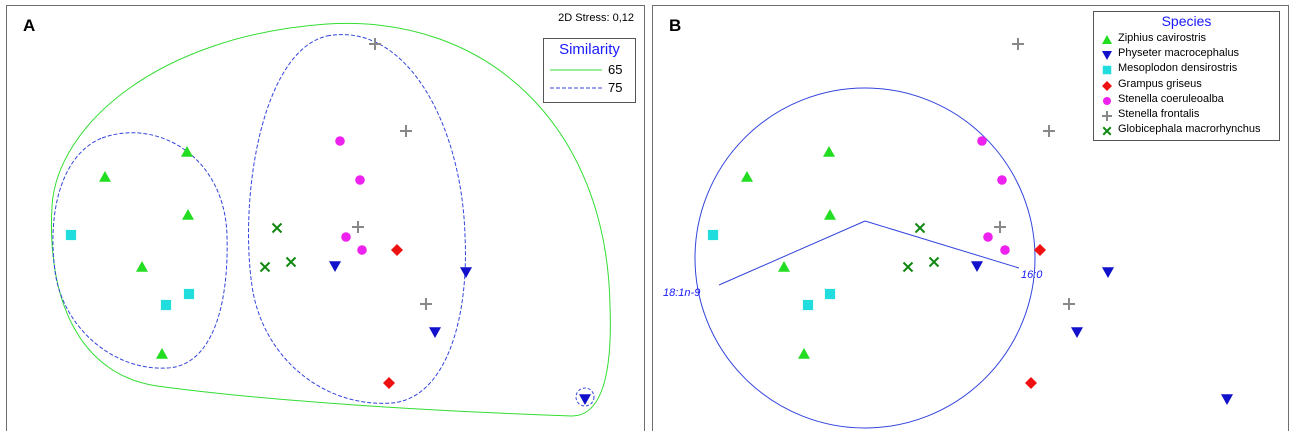 This screenshot has height=432, width=1293. I want to click on species-legend-label: Globicephala macrorhynchus, so click(1189, 129).